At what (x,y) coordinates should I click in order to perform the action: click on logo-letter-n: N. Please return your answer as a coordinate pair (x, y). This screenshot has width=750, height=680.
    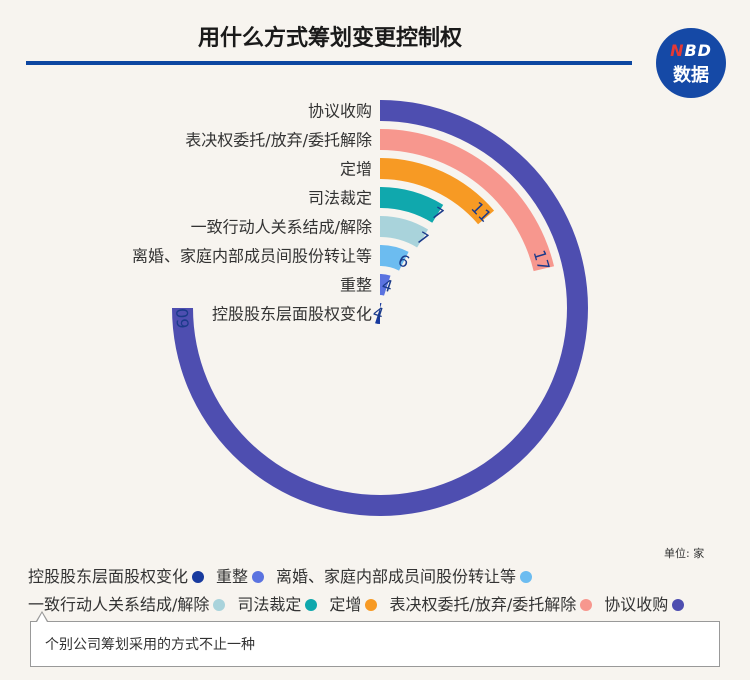
    Looking at the image, I should click on (677, 50).